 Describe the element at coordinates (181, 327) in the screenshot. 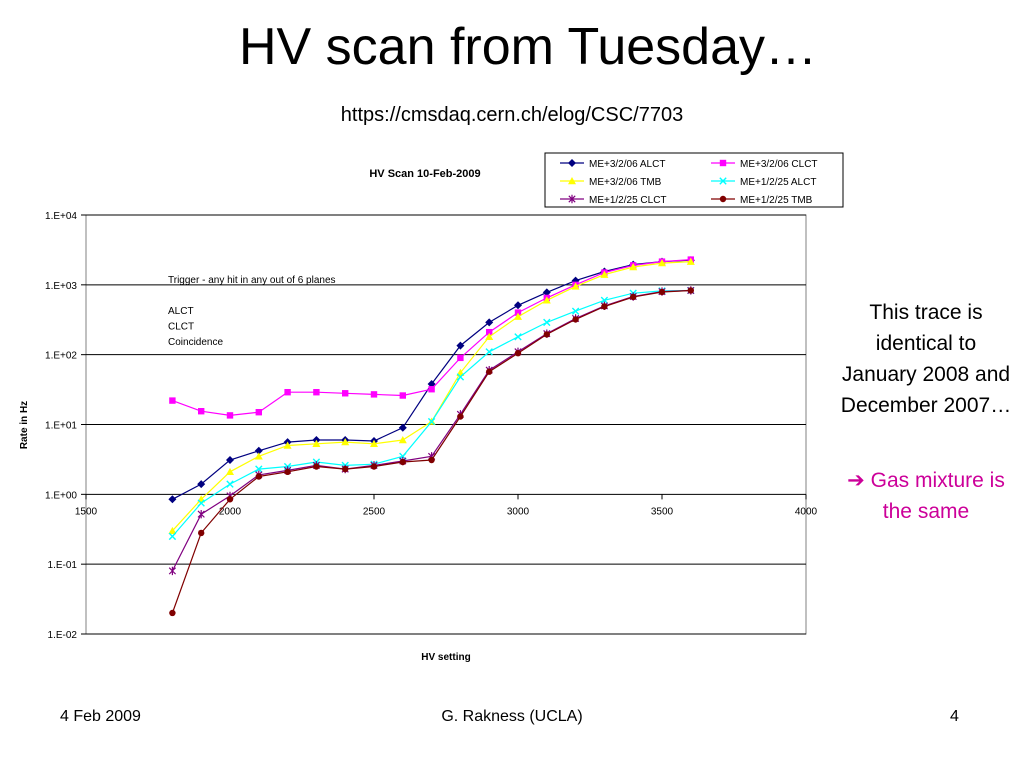

I see `chart-annotation-line: CLCT` at that location.